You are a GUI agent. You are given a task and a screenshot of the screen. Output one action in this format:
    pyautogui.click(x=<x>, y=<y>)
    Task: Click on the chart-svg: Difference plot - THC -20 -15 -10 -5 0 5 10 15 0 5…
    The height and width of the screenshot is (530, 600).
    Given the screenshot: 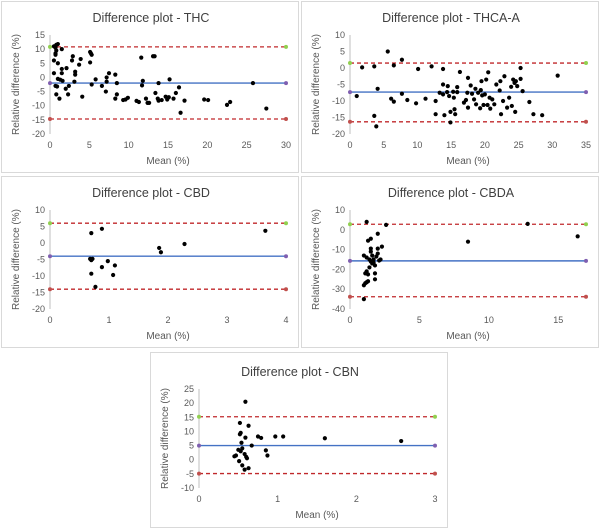 What is the action you would take?
    pyautogui.click(x=151, y=89)
    